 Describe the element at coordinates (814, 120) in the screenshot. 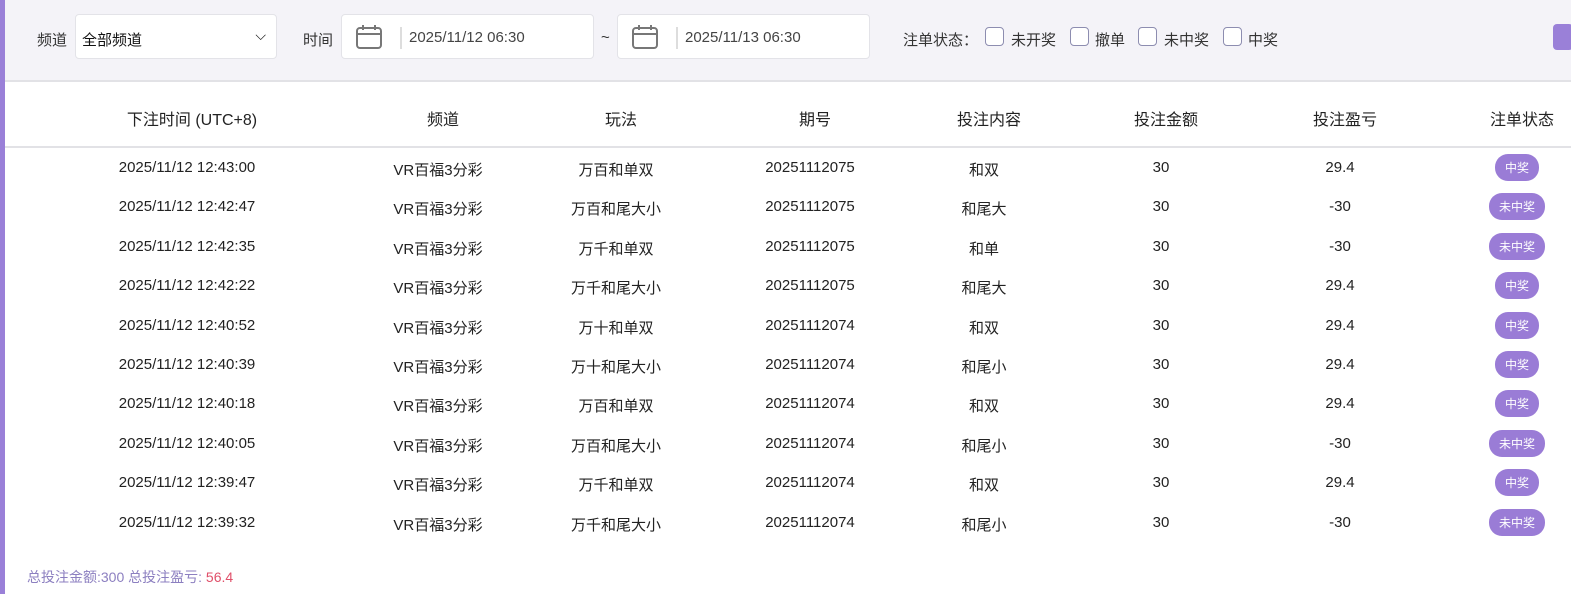

I see `header-issue-number: 期号` at that location.